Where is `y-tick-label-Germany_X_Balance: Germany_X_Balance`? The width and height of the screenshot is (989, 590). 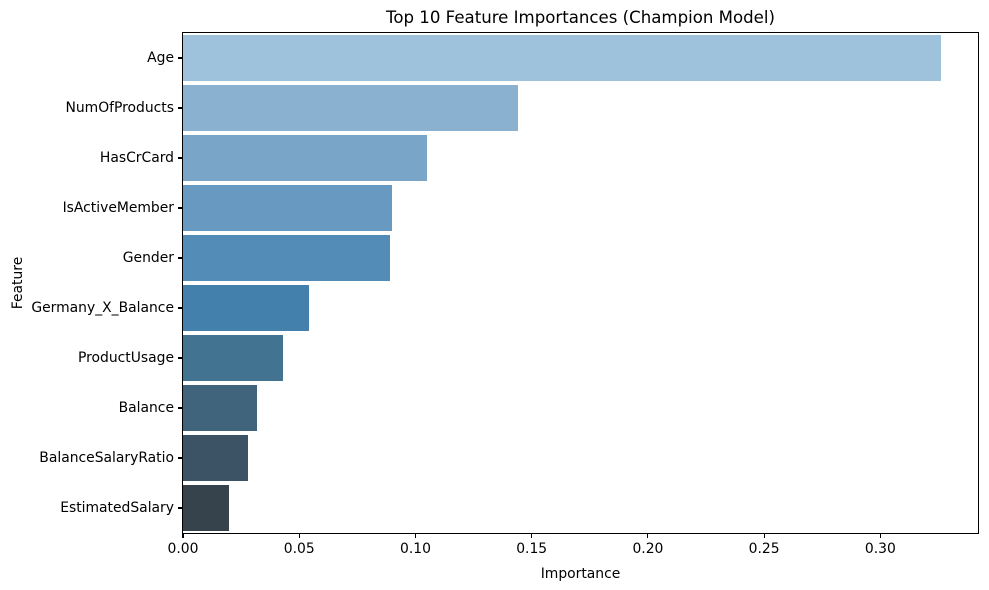
y-tick-label-Germany_X_Balance: Germany_X_Balance is located at coordinates (102, 308).